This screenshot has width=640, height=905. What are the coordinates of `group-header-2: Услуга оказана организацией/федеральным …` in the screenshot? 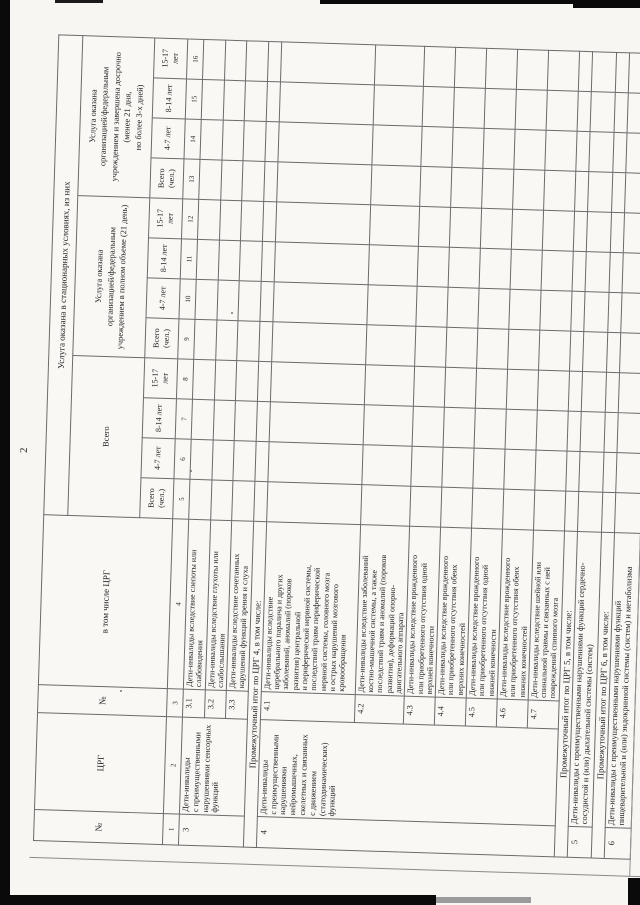 It's located at (111, 276).